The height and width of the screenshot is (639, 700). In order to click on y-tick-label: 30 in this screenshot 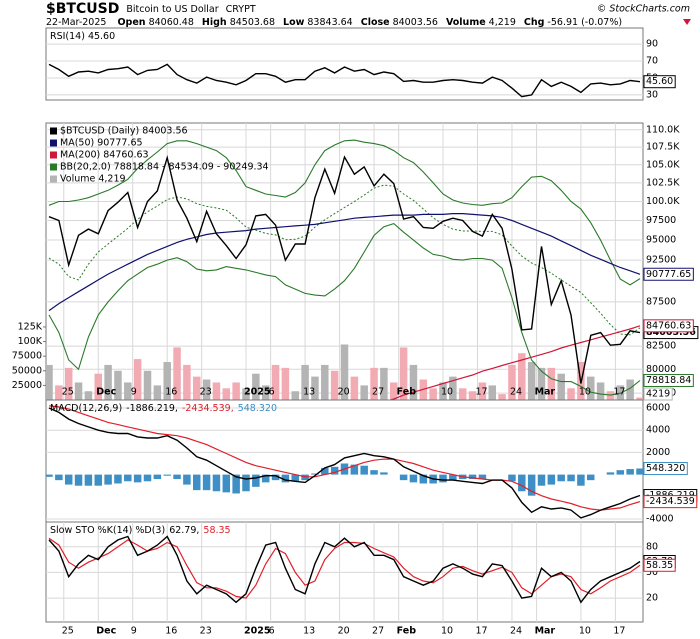, I will do `click(652, 94)`.